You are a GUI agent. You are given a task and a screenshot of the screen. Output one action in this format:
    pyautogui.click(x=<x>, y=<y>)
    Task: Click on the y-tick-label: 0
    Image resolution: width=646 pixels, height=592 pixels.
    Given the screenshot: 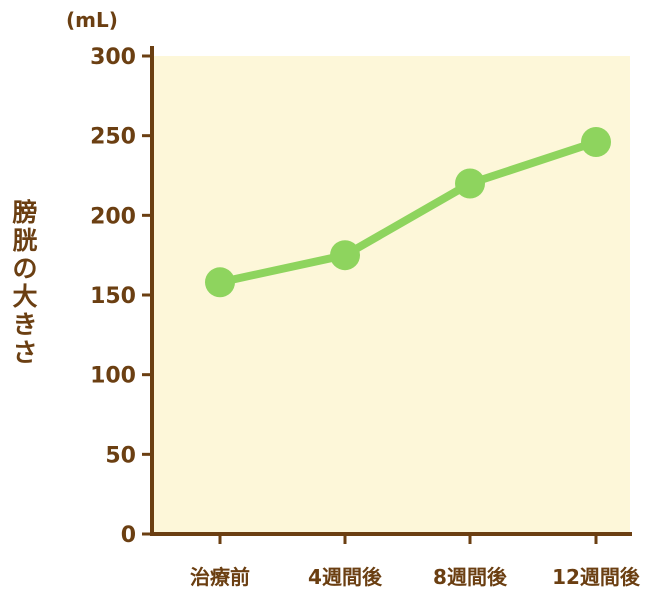 What is the action you would take?
    pyautogui.click(x=128, y=535)
    